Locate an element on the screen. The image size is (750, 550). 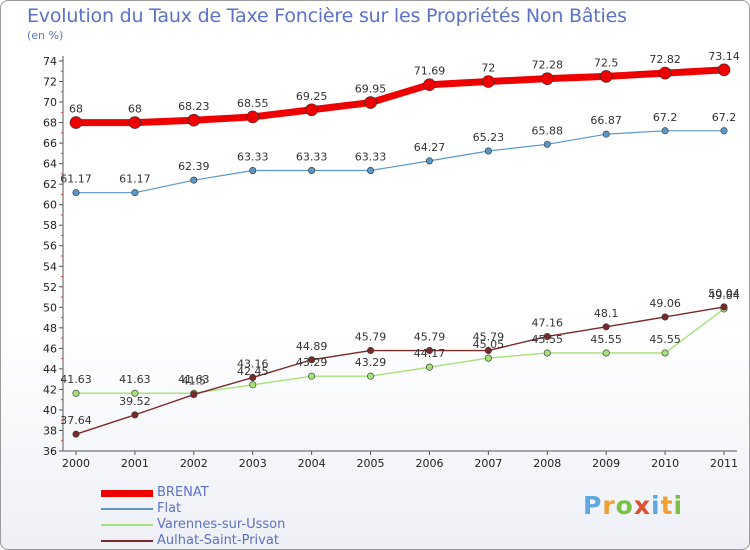
y-tick-label: 42 is located at coordinates (50, 389).